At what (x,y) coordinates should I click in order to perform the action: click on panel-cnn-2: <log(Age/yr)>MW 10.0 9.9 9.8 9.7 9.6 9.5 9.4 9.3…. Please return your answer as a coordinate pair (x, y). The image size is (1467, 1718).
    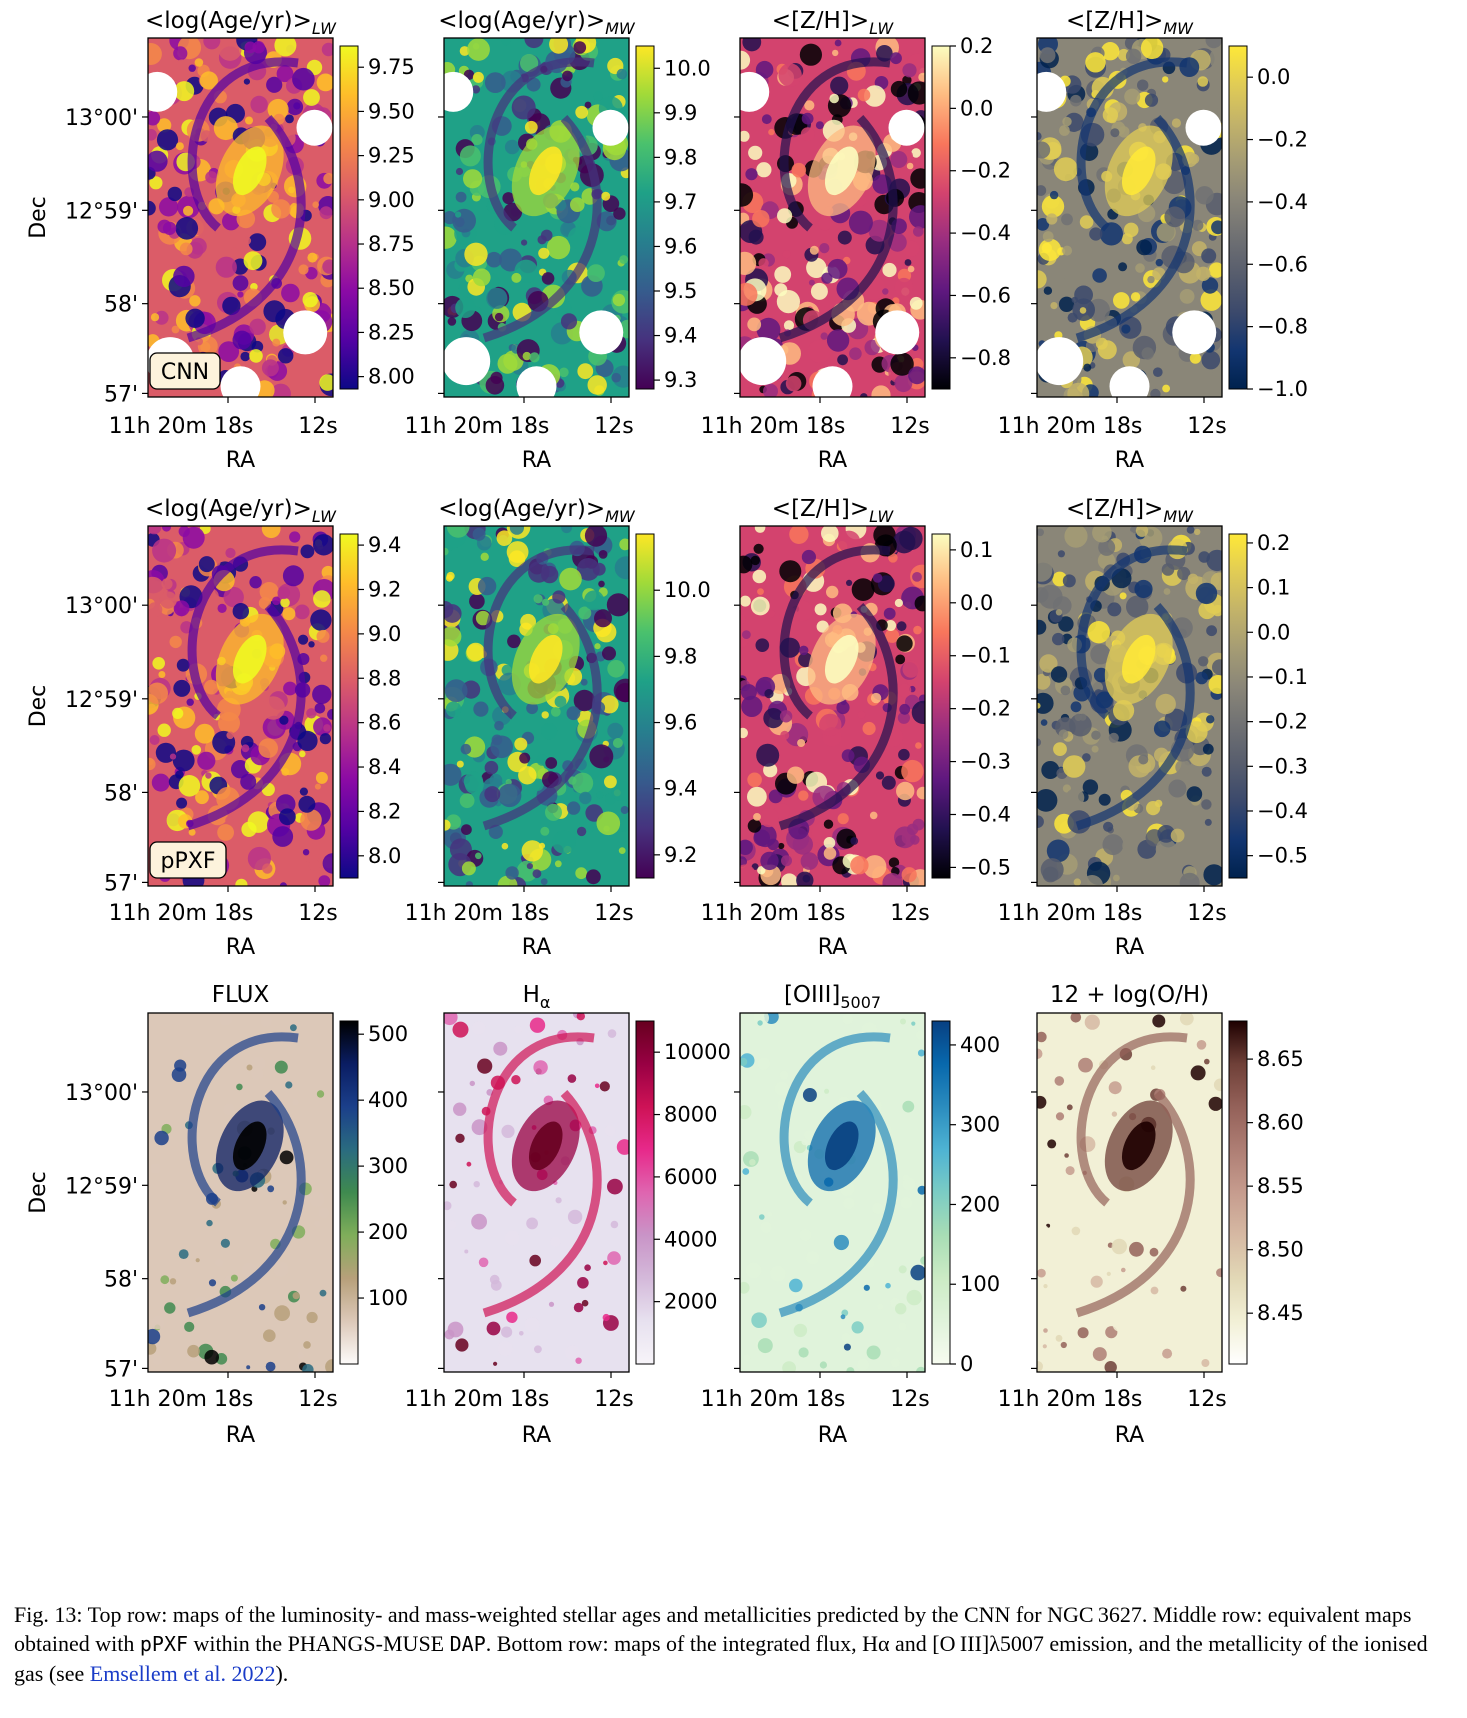
    Looking at the image, I should click on (558, 240).